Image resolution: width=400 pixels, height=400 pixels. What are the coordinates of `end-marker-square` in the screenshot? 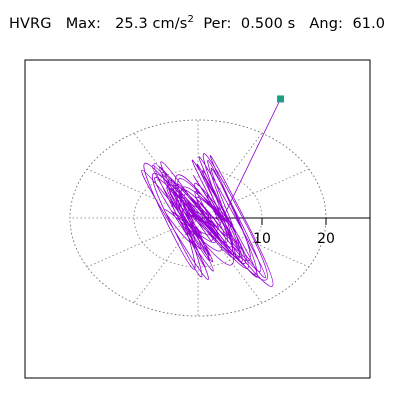 It's located at (281, 99).